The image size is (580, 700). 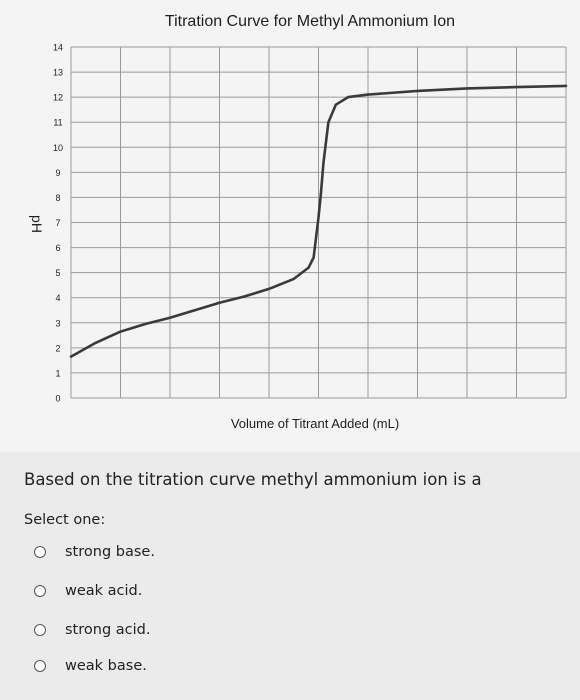 I want to click on y-tick-label: 3, so click(x=57, y=323).